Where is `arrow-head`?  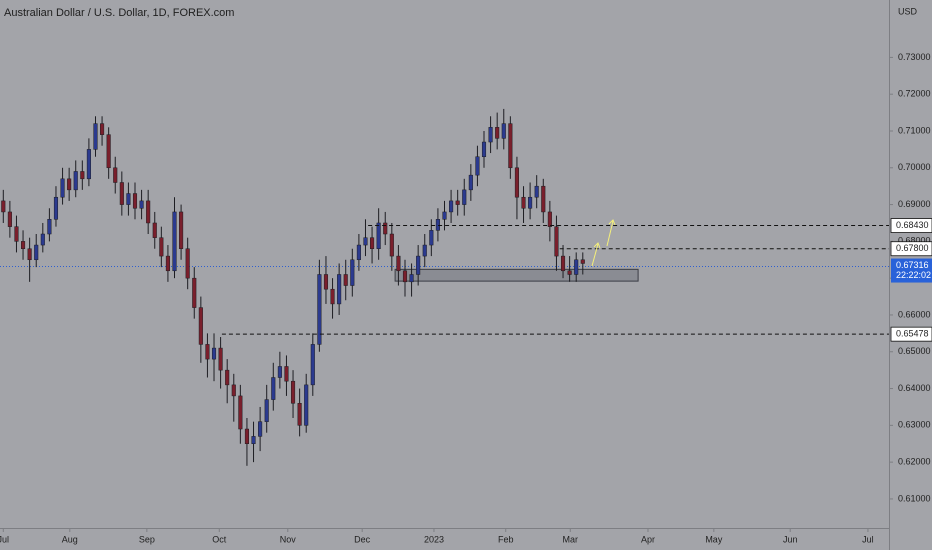 arrow-head is located at coordinates (597, 245).